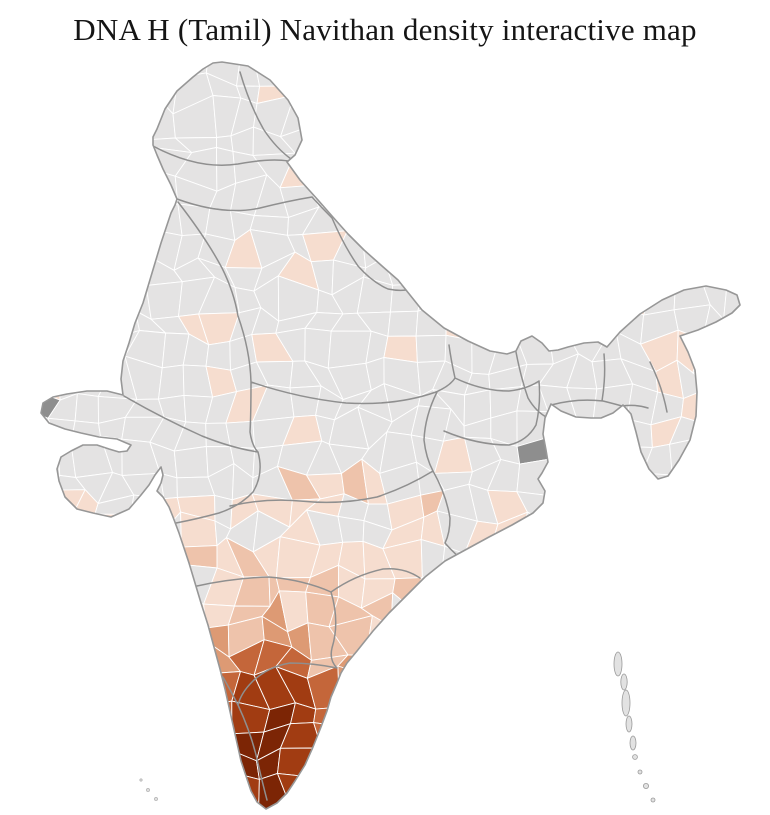 This screenshot has width=770, height=815. Describe the element at coordinates (618, 664) in the screenshot. I see `island` at that location.